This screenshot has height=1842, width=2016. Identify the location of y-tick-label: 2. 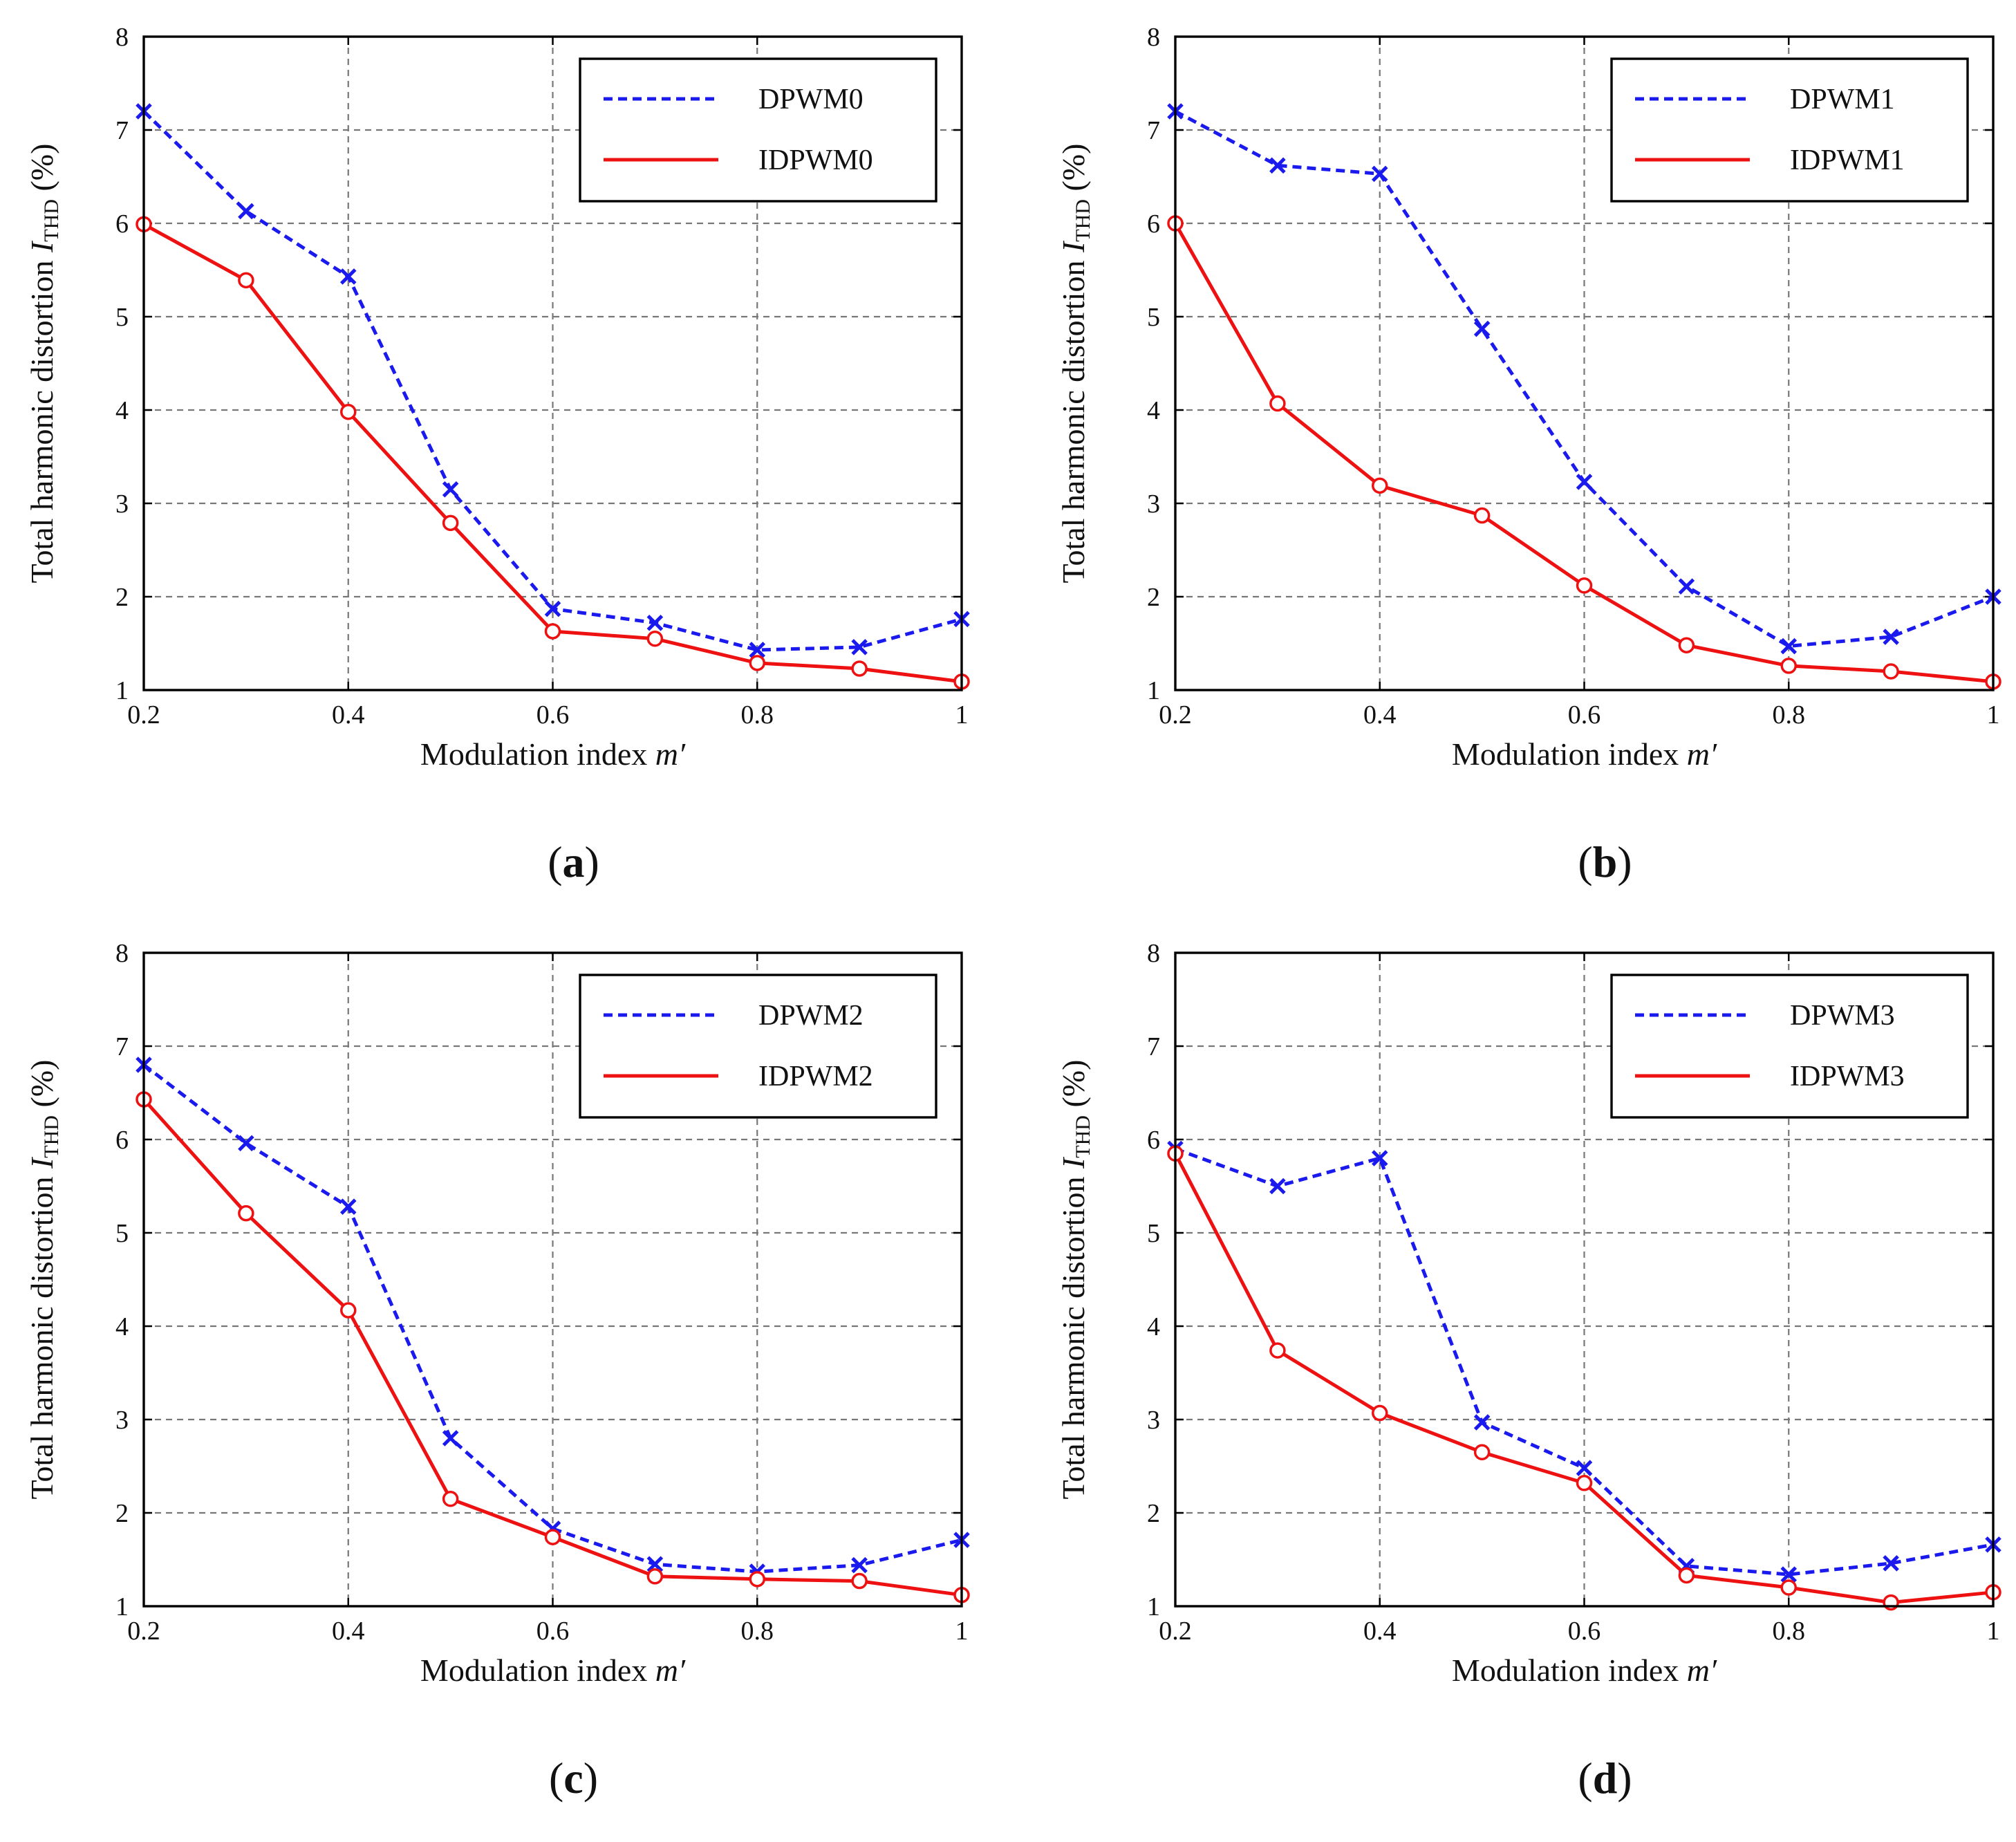
(122, 1514).